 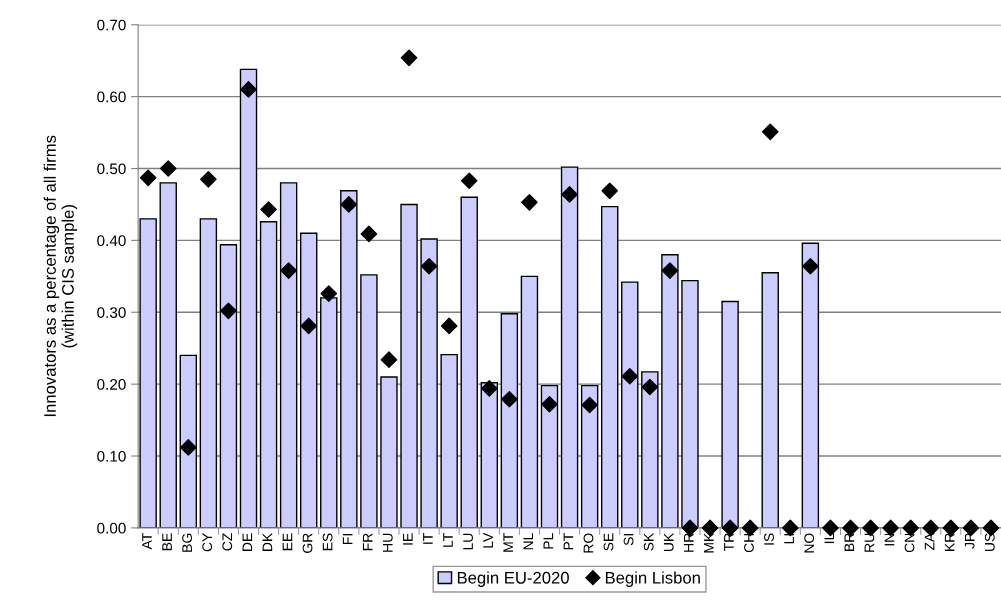 What do you see at coordinates (769, 539) in the screenshot?
I see `x-tick-label: IS` at bounding box center [769, 539].